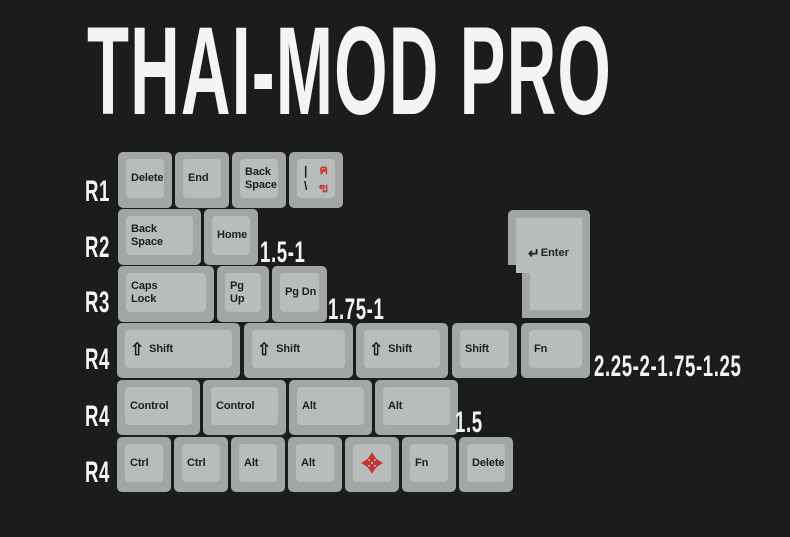  I want to click on key-dpad, so click(372, 464).